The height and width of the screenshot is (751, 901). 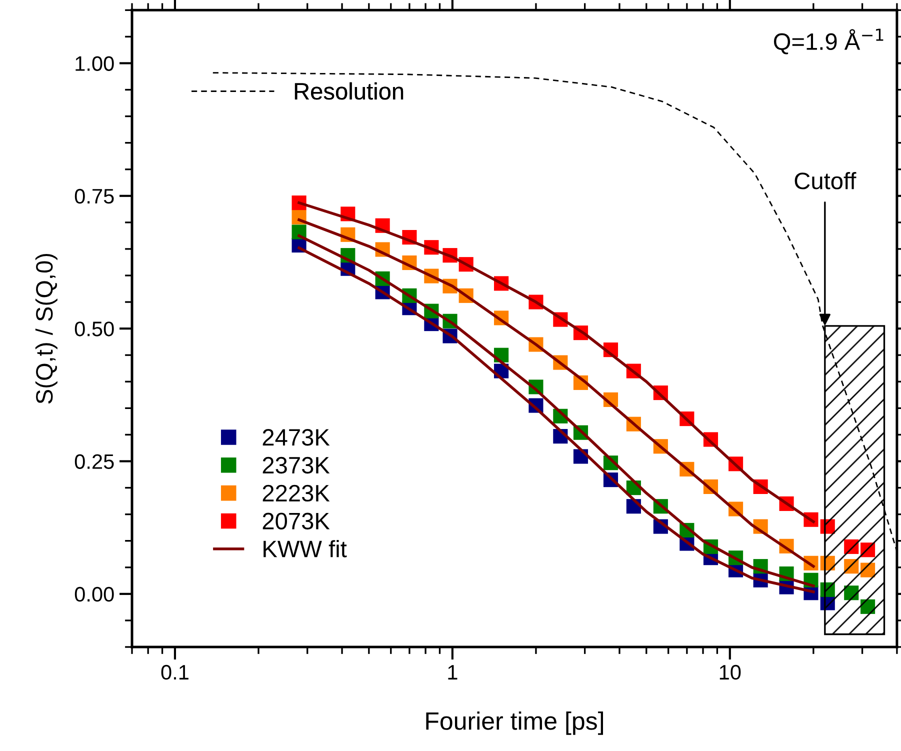 I want to click on x-tick-label: 1, so click(x=453, y=672).